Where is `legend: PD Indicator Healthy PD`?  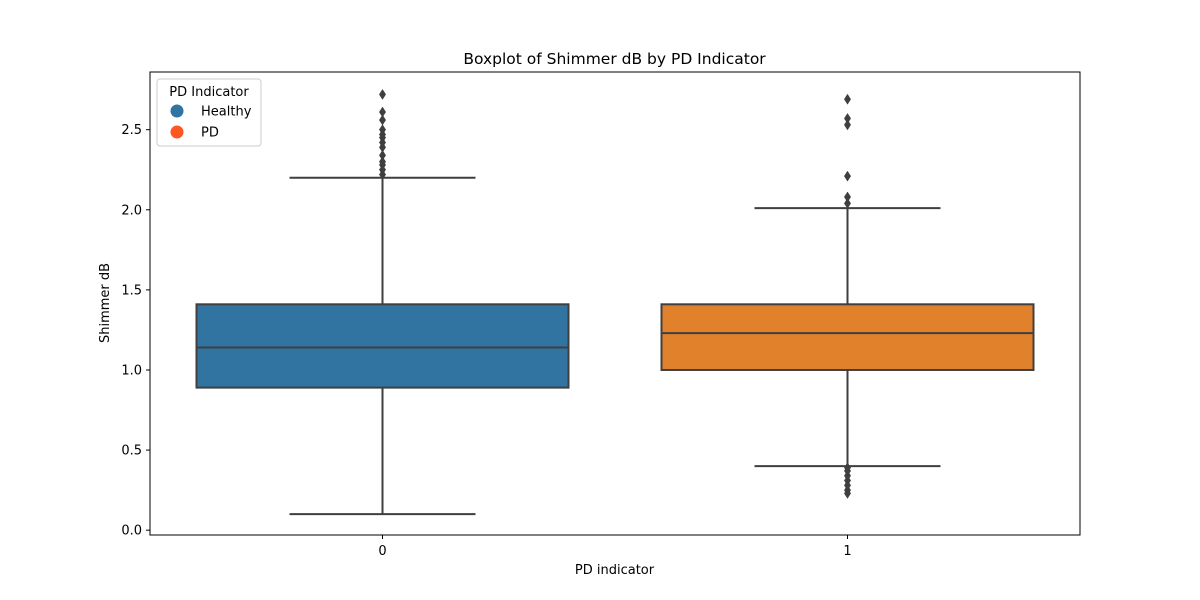 legend: PD Indicator Healthy PD is located at coordinates (209, 112).